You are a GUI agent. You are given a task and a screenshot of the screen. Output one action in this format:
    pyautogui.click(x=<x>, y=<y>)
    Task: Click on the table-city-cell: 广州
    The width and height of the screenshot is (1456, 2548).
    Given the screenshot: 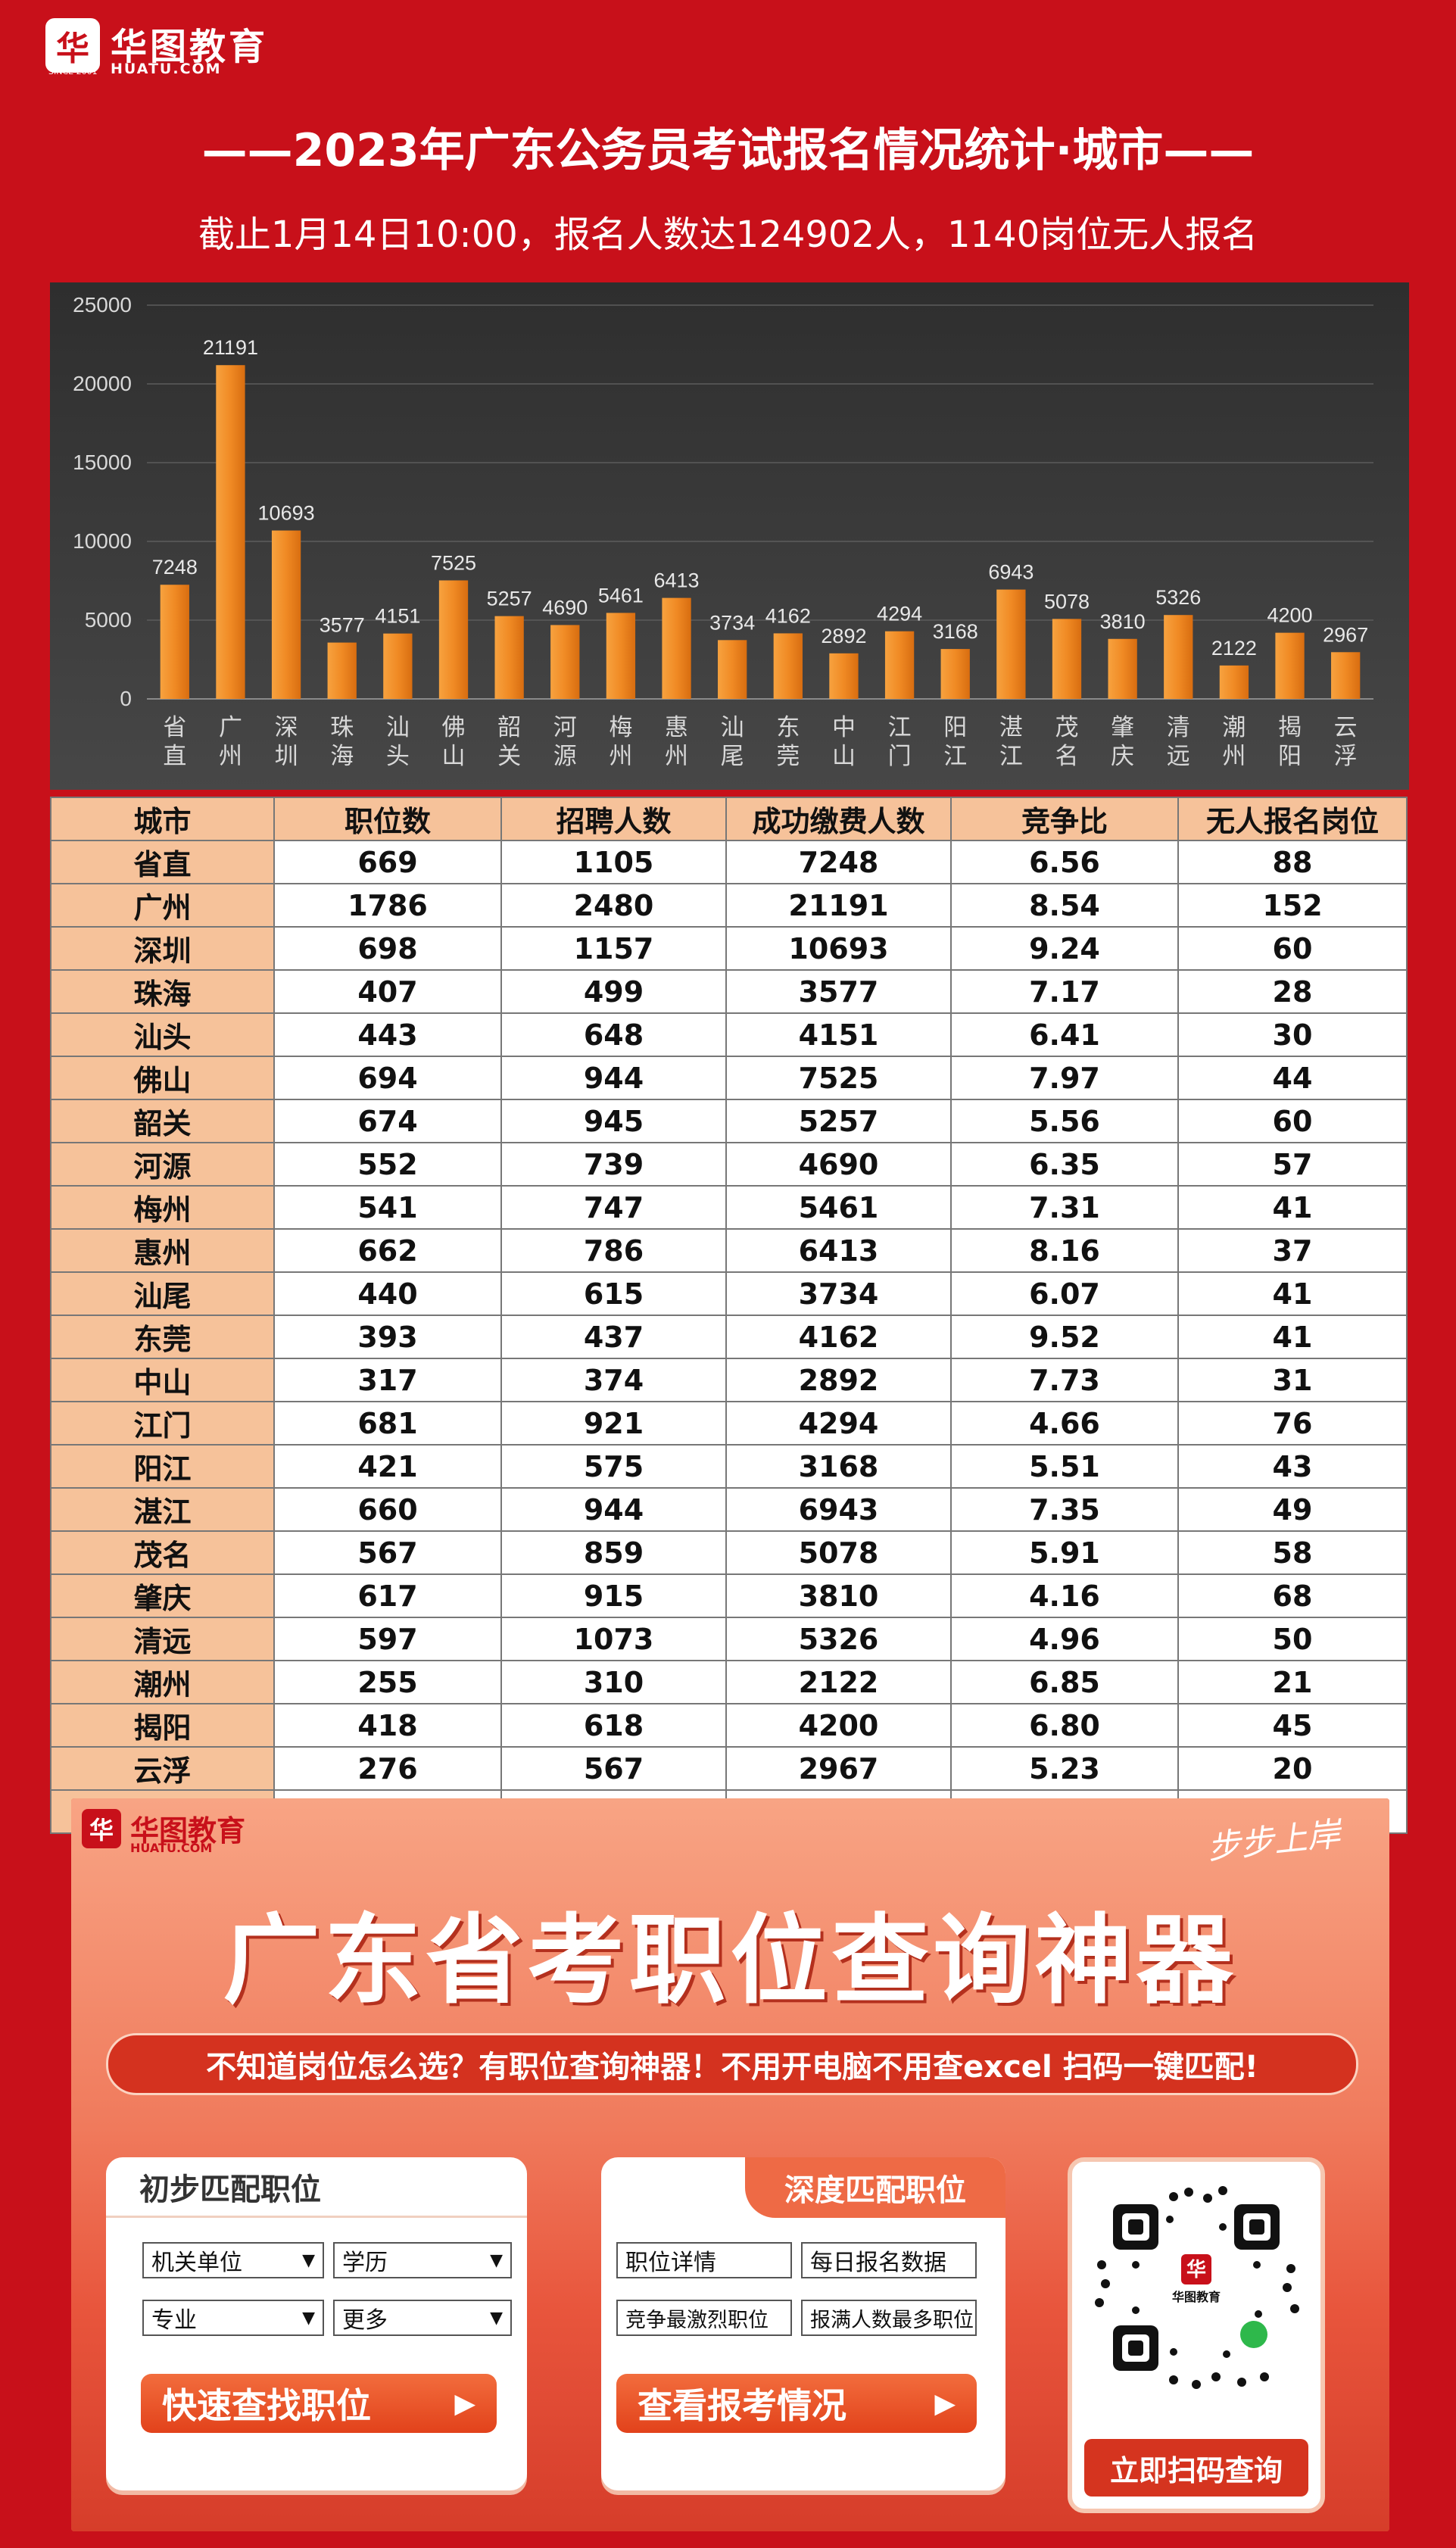 What is the action you would take?
    pyautogui.click(x=162, y=905)
    